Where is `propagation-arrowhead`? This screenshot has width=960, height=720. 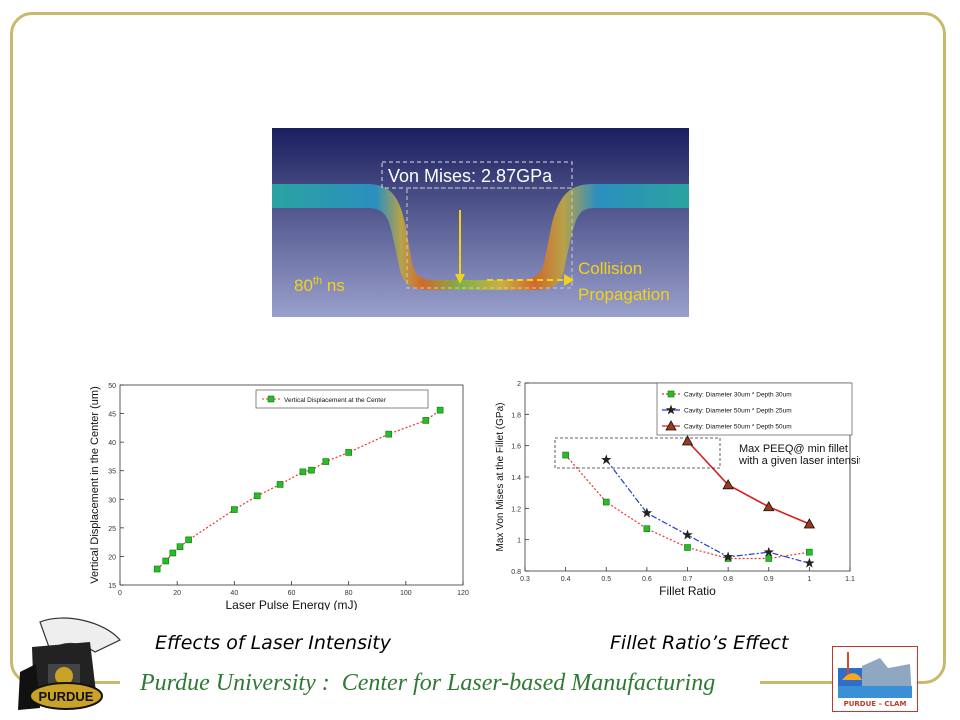
propagation-arrowhead is located at coordinates (569, 280).